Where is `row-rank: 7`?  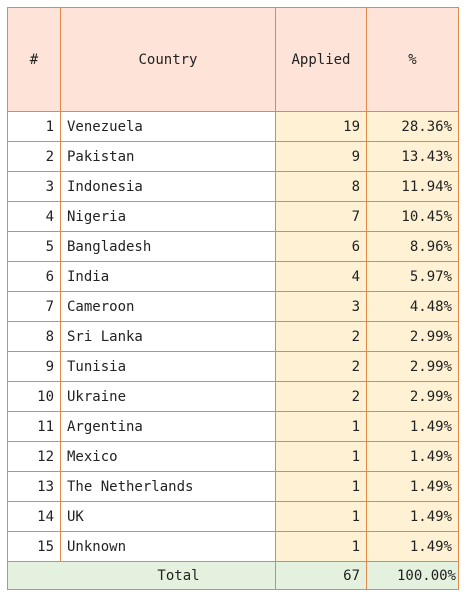
row-rank: 7 is located at coordinates (34, 306).